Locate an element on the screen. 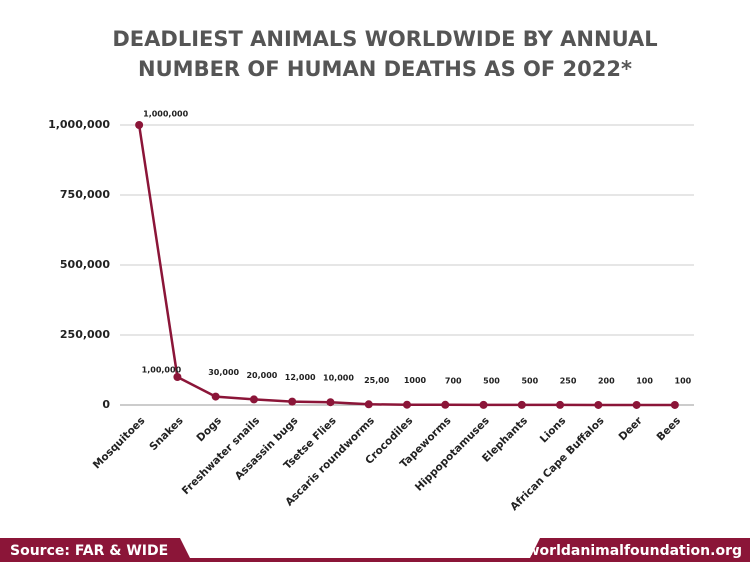 This screenshot has height=562, width=750. value-label: 10,000 is located at coordinates (338, 378).